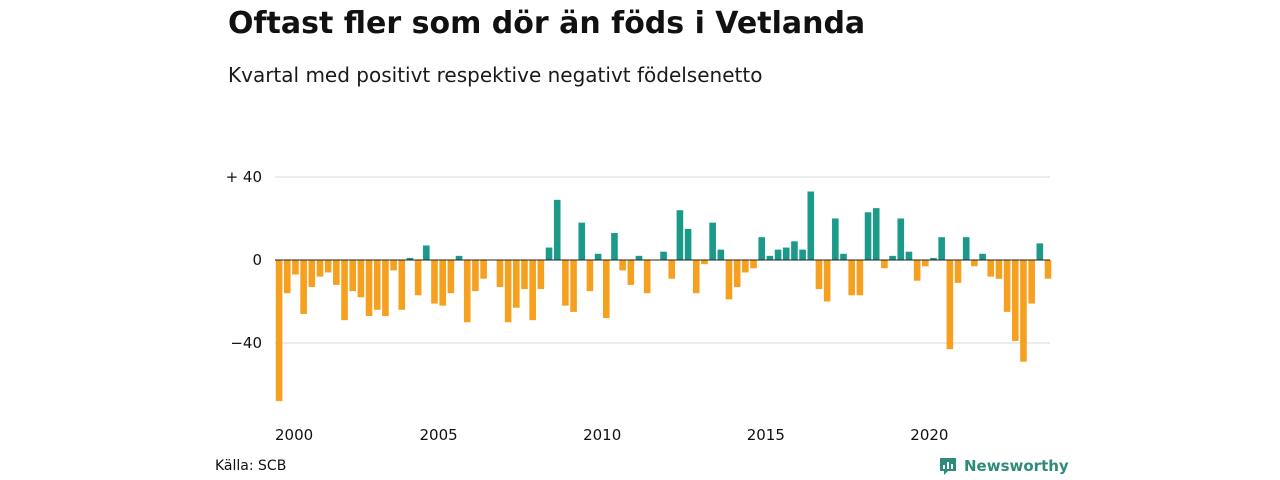 This screenshot has height=480, width=1280. Describe the element at coordinates (851, 278) in the screenshot. I see `bar-2017-k3` at that location.